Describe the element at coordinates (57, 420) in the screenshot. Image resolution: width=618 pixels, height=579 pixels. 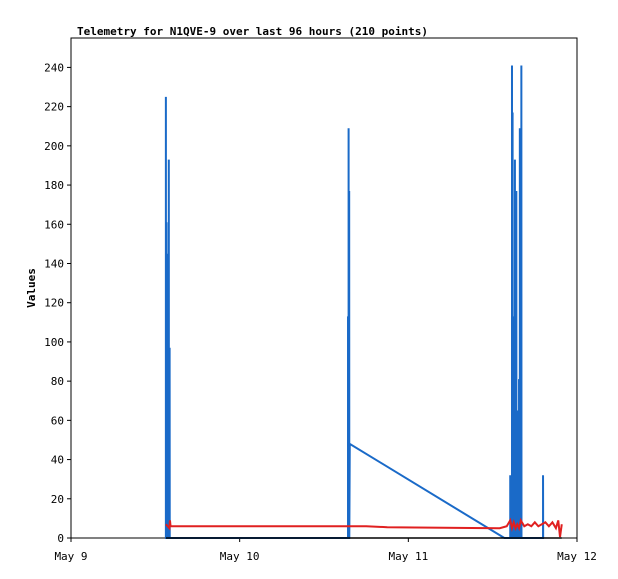
I see `y-tick-label: 60` at that location.